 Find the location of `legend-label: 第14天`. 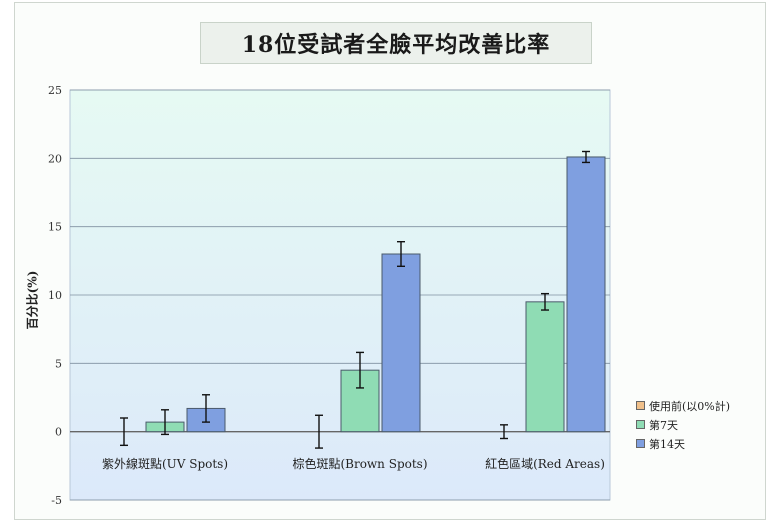

legend-label: 第14天 is located at coordinates (667, 444).